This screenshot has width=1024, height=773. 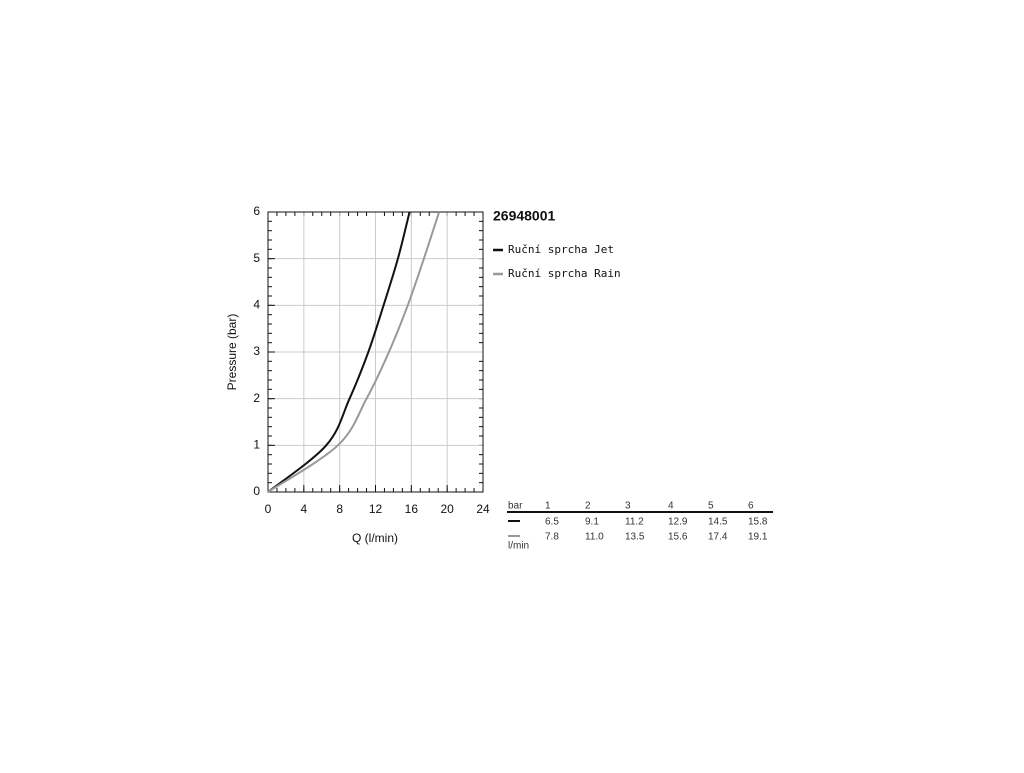 I want to click on x-tick-label: 12, so click(x=376, y=509).